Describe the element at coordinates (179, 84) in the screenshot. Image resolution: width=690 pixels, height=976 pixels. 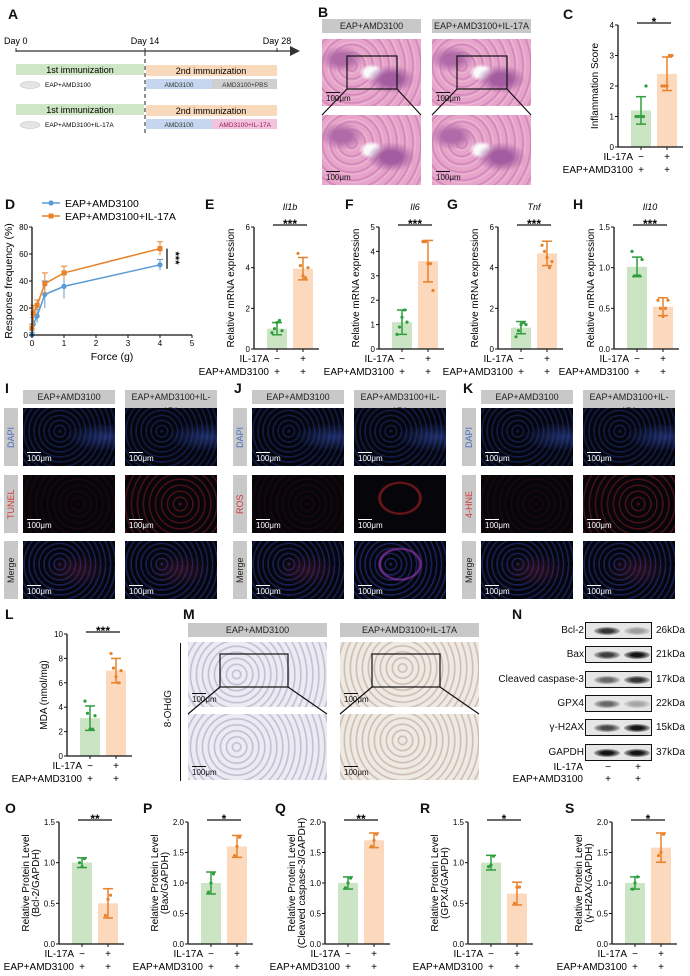
I see `phase1-bar` at that location.